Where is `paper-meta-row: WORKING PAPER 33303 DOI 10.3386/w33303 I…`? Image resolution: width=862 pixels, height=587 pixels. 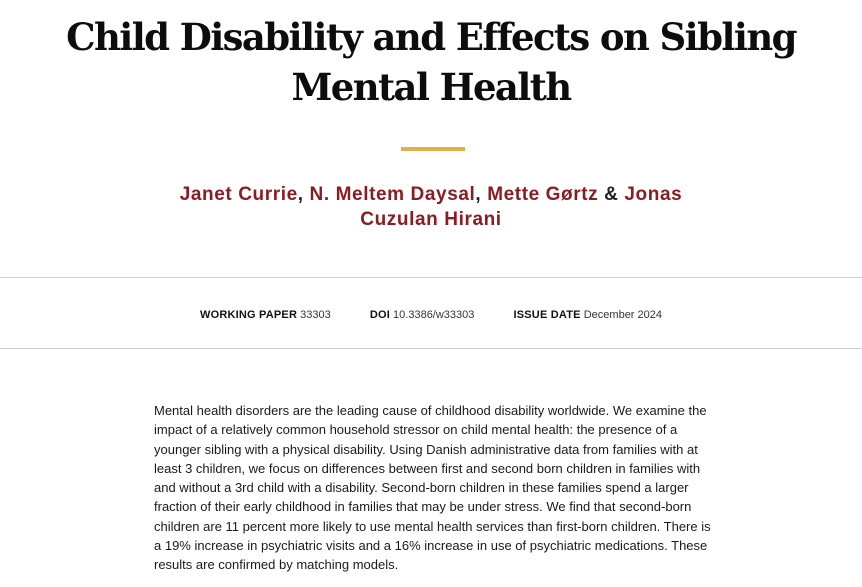 paper-meta-row: WORKING PAPER 33303 DOI 10.3386/w33303 I… is located at coordinates (431, 315).